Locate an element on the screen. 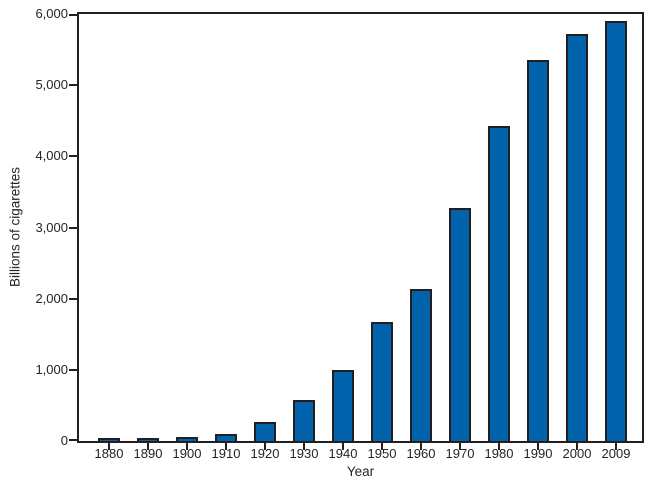  bar-1930 is located at coordinates (304, 420).